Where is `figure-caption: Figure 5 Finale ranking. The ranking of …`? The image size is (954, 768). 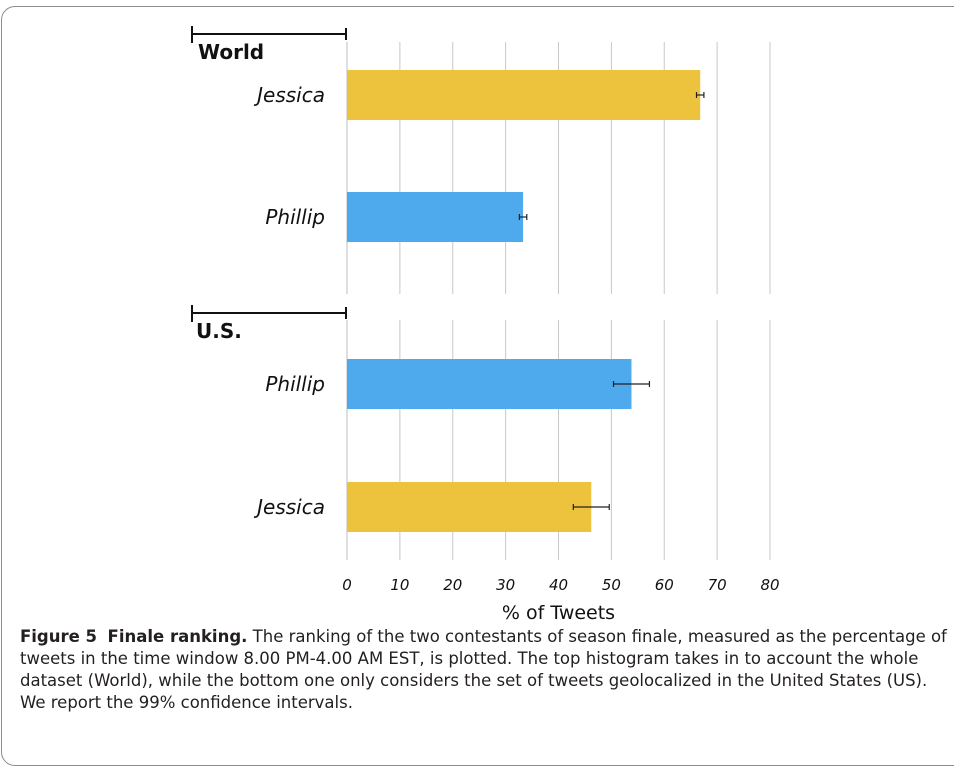
figure-caption: Figure 5 Finale ranking. The ranking of … is located at coordinates (485, 670).